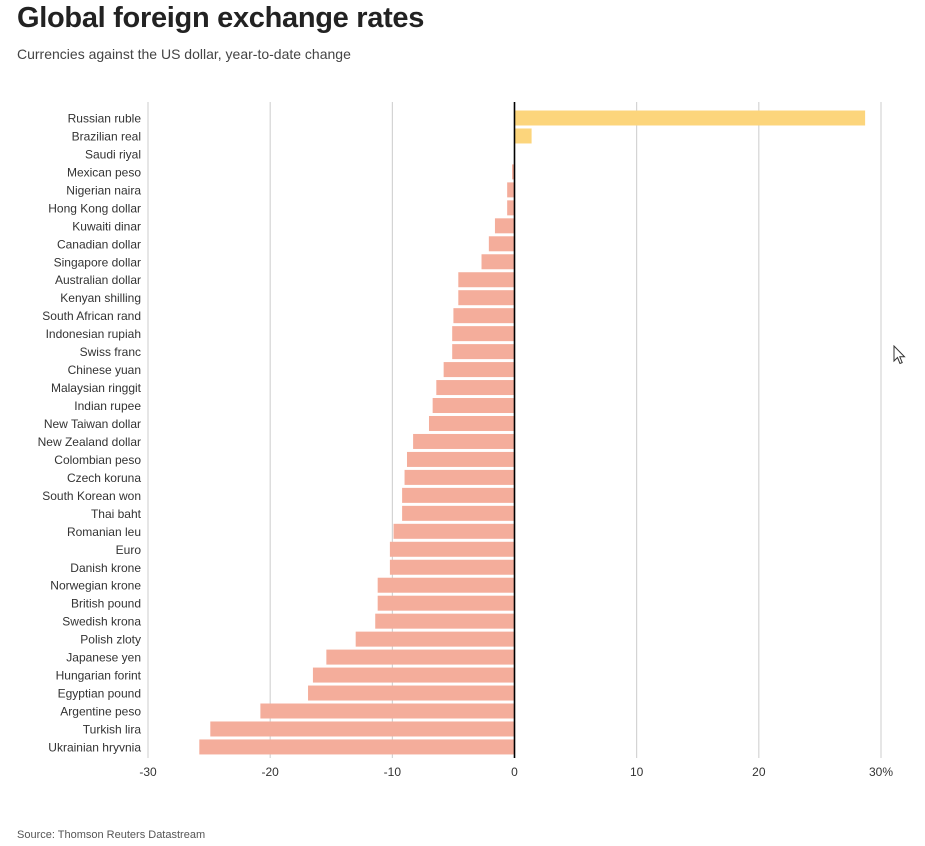 This screenshot has height=846, width=925. Describe the element at coordinates (104, 478) in the screenshot. I see `category-label: Czech koruna` at that location.